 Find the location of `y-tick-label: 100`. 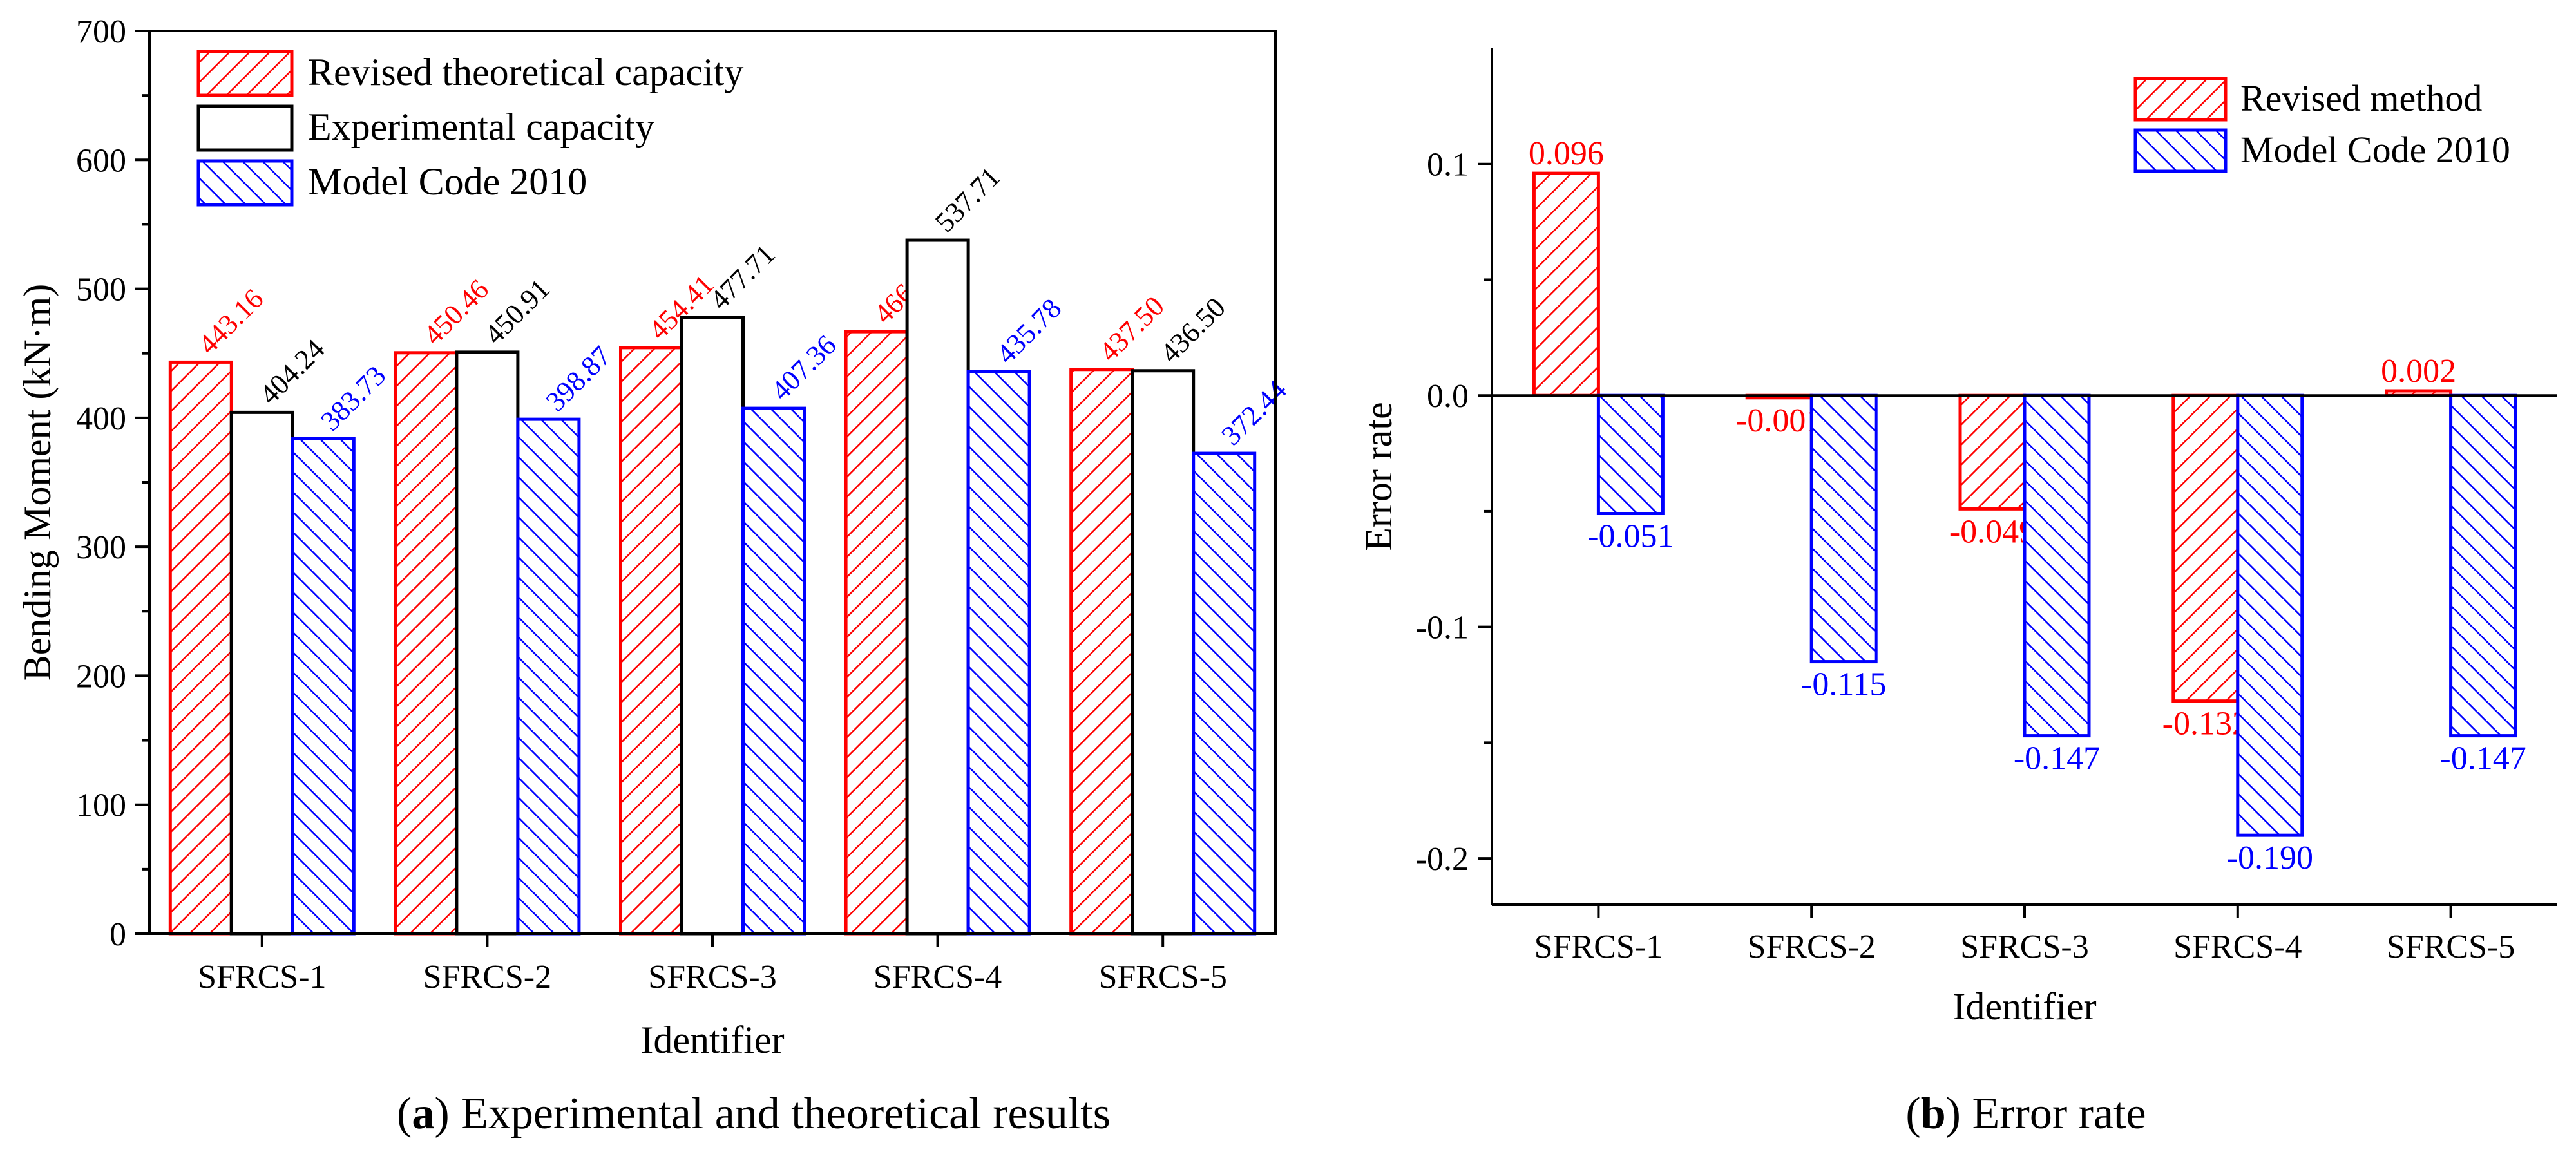

y-tick-label: 100 is located at coordinates (101, 806).